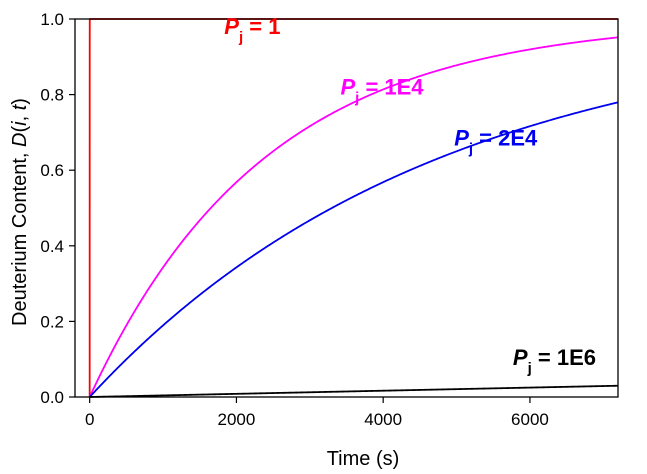 The height and width of the screenshot is (474, 647). What do you see at coordinates (89, 419) in the screenshot?
I see `x-tick-label: 0` at bounding box center [89, 419].